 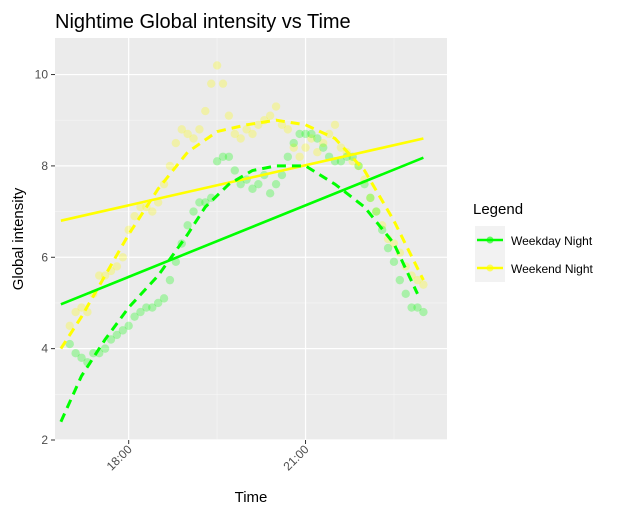 I want to click on y-tick-label: 8, so click(x=44, y=166).